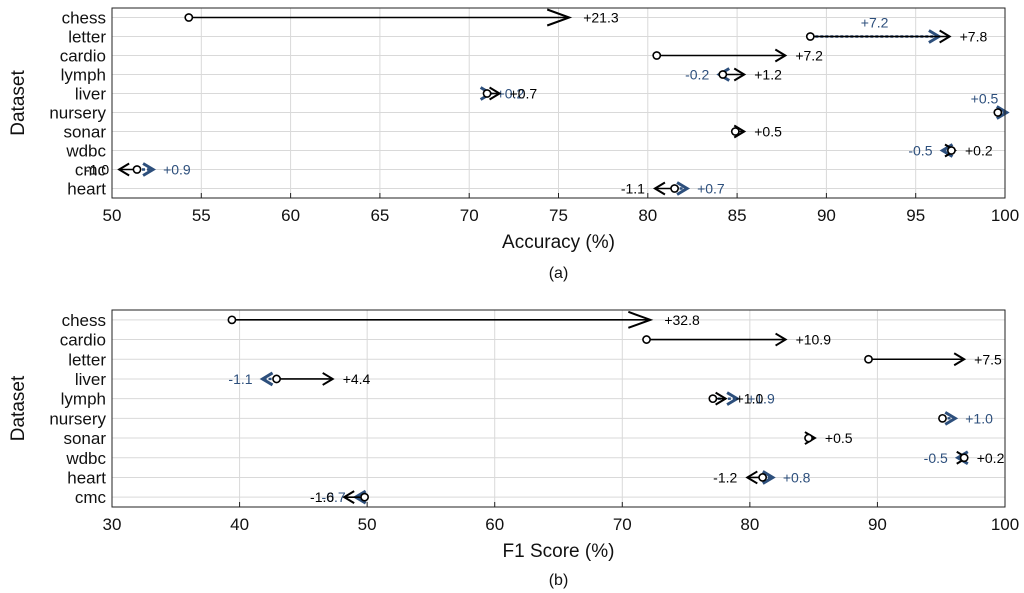  Describe the element at coordinates (357, 379) in the screenshot. I see `primary-delta-label-liver: +4.4` at that location.